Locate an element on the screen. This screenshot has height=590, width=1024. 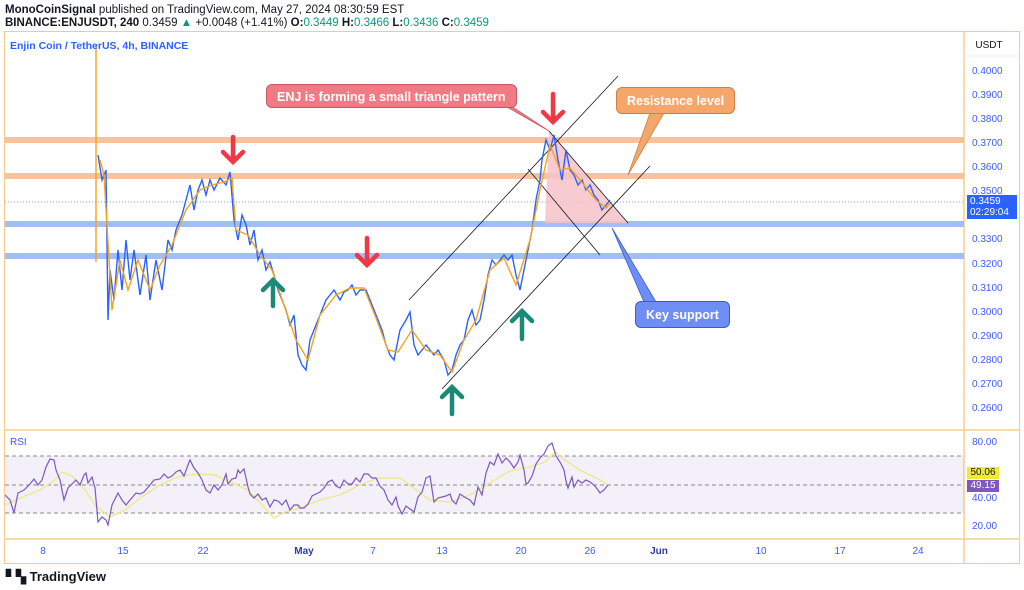
rsi-ma-value-tag: 50.06 is located at coordinates (983, 473).